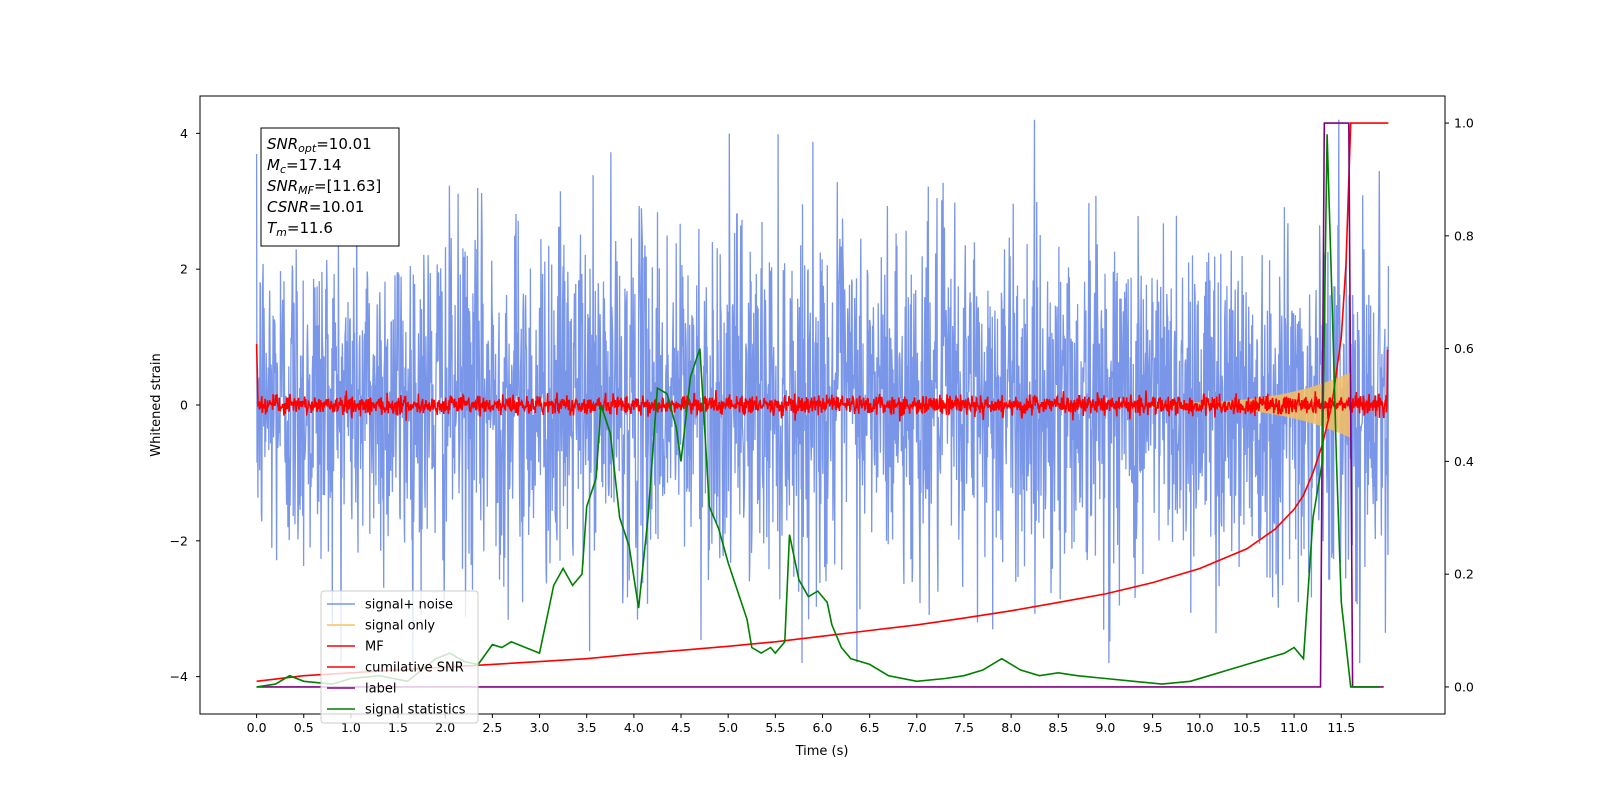 The width and height of the screenshot is (1600, 800). I want to click on x-tick-label: 0.5, so click(304, 727).